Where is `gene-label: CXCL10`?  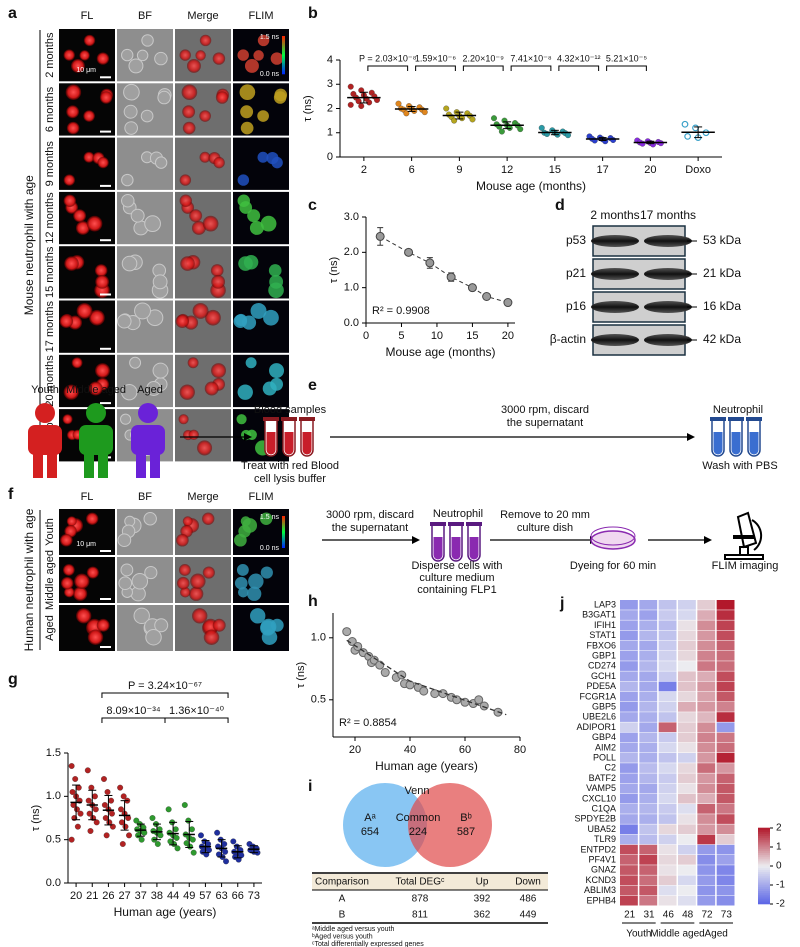 gene-label: CXCL10 is located at coordinates (599, 798).